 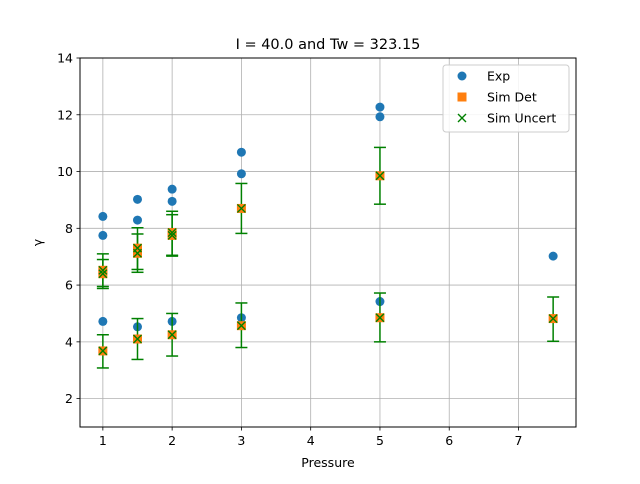 I want to click on x-tick-label: 2, so click(x=172, y=440).